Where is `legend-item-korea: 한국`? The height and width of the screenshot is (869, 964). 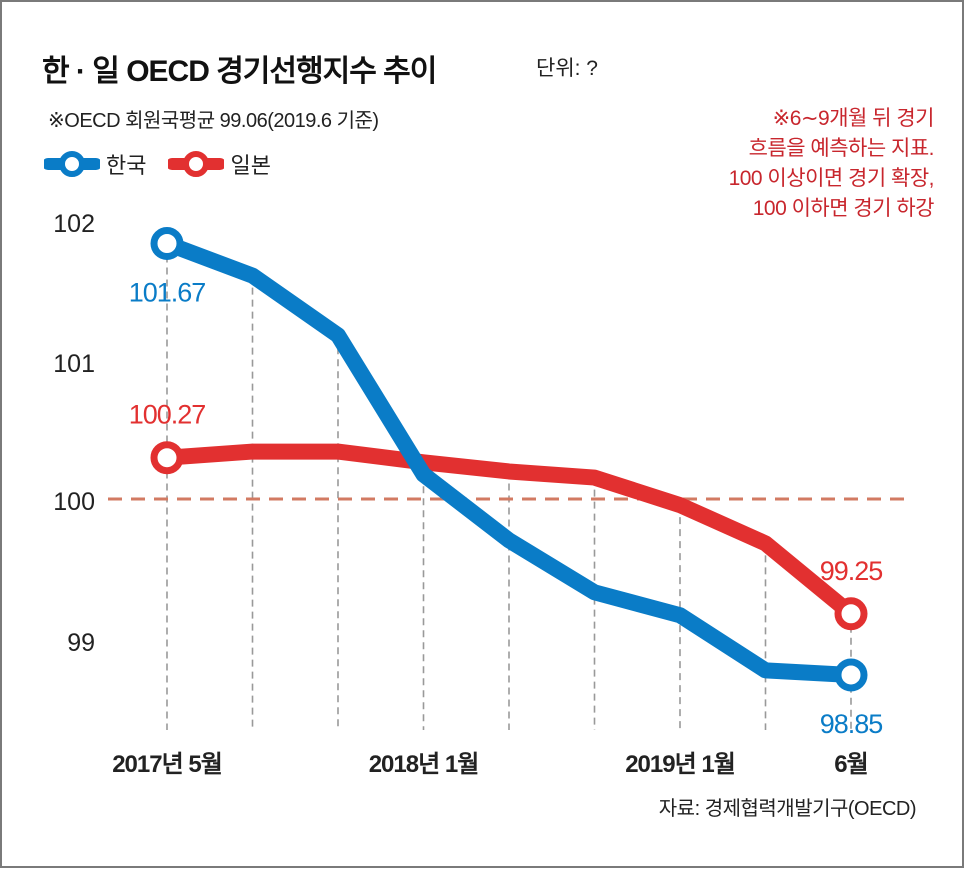 legend-item-korea: 한국 is located at coordinates (95, 164).